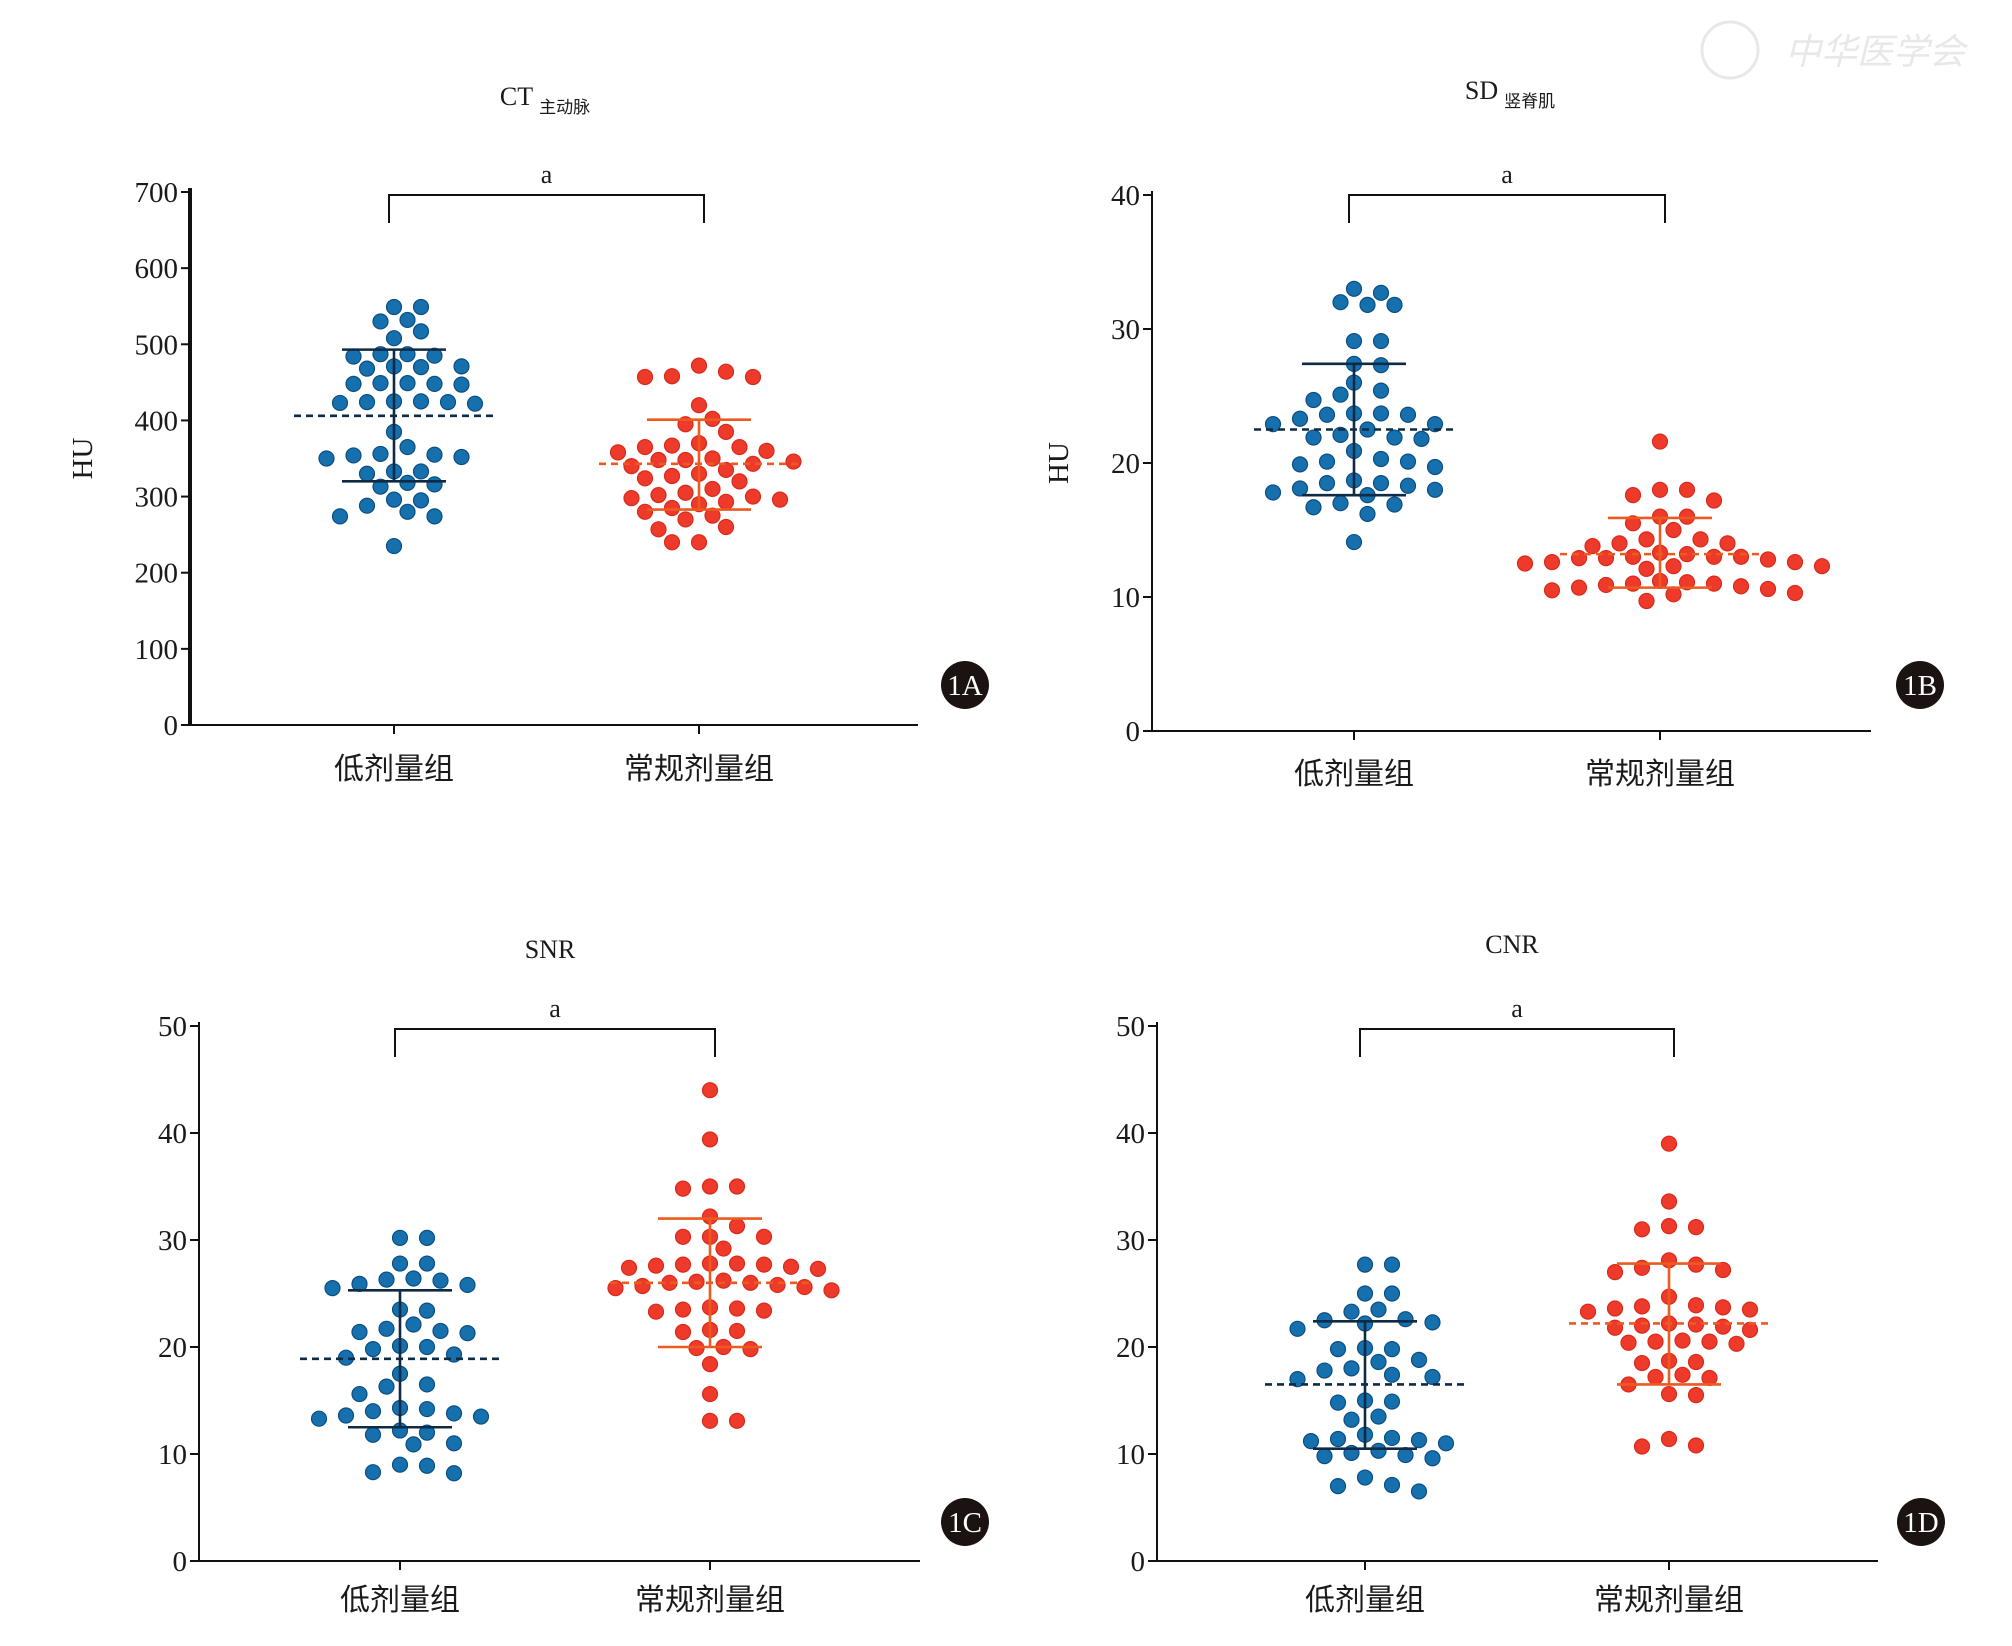 The image size is (2012, 1646). What do you see at coordinates (550, 949) in the screenshot?
I see `chart-title: SNR` at bounding box center [550, 949].